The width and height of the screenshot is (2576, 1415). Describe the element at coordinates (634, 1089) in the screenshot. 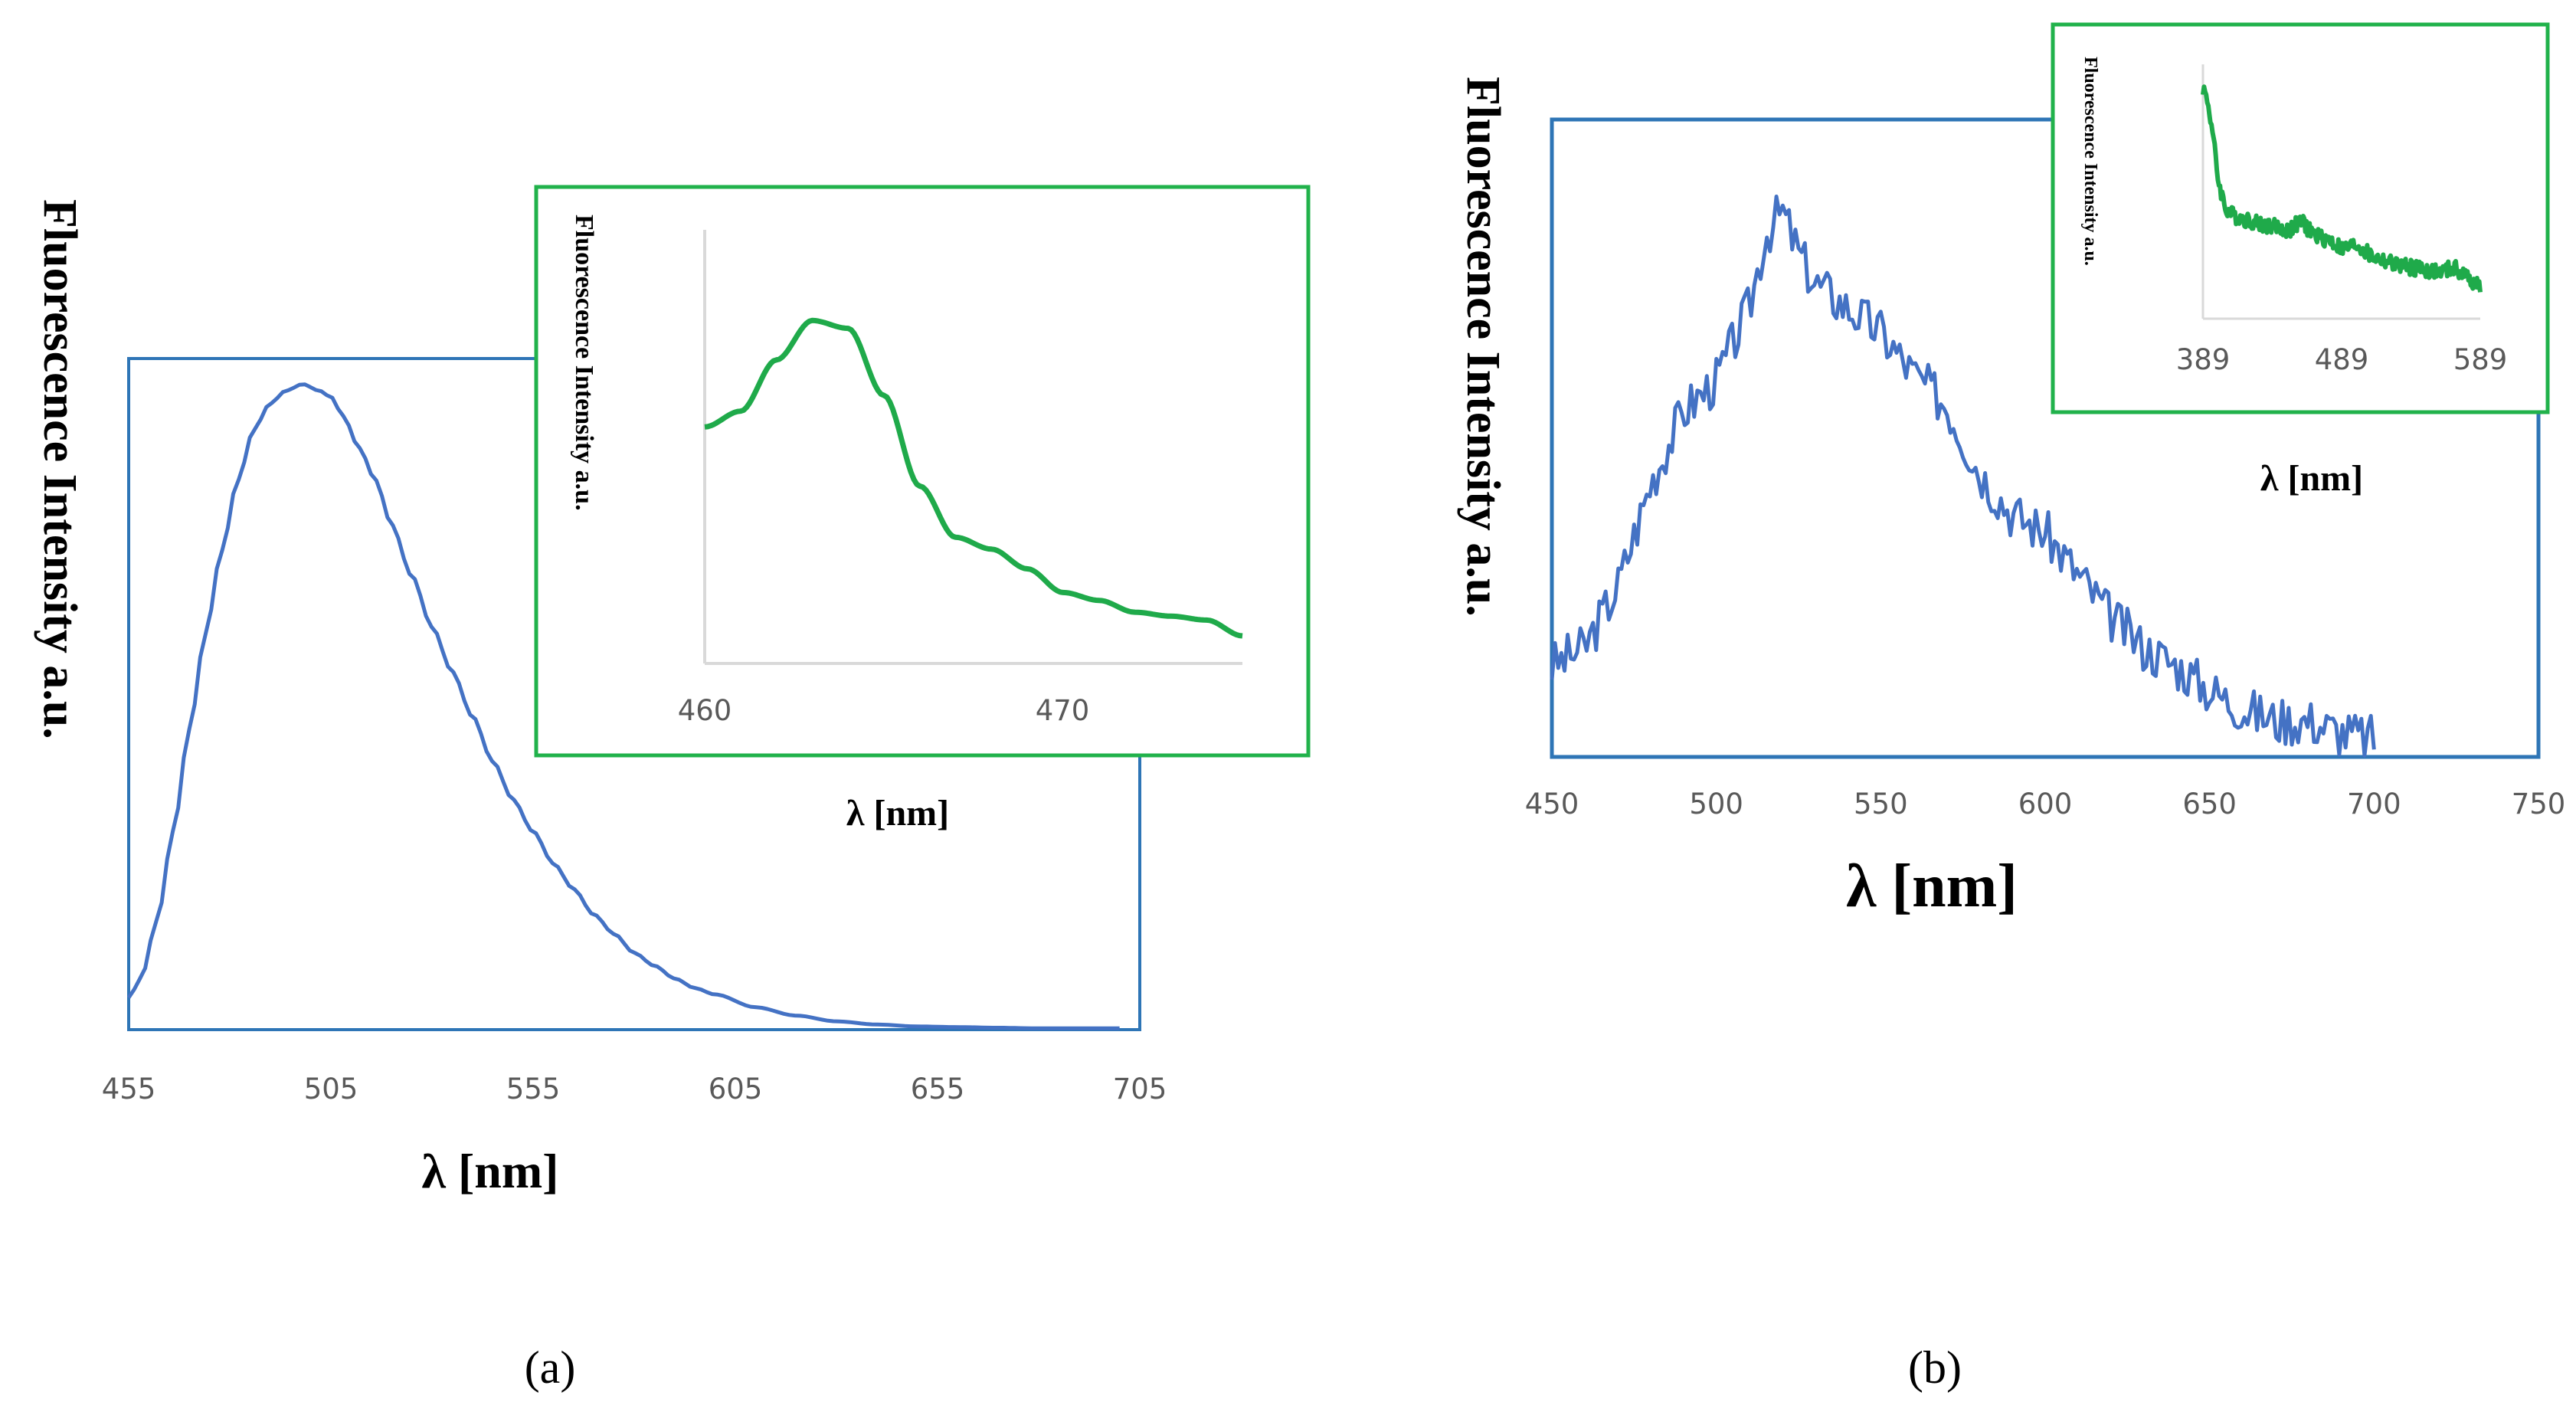

I see `x-axis-ticks-a-main: 455 505 555 605 655 705` at that location.